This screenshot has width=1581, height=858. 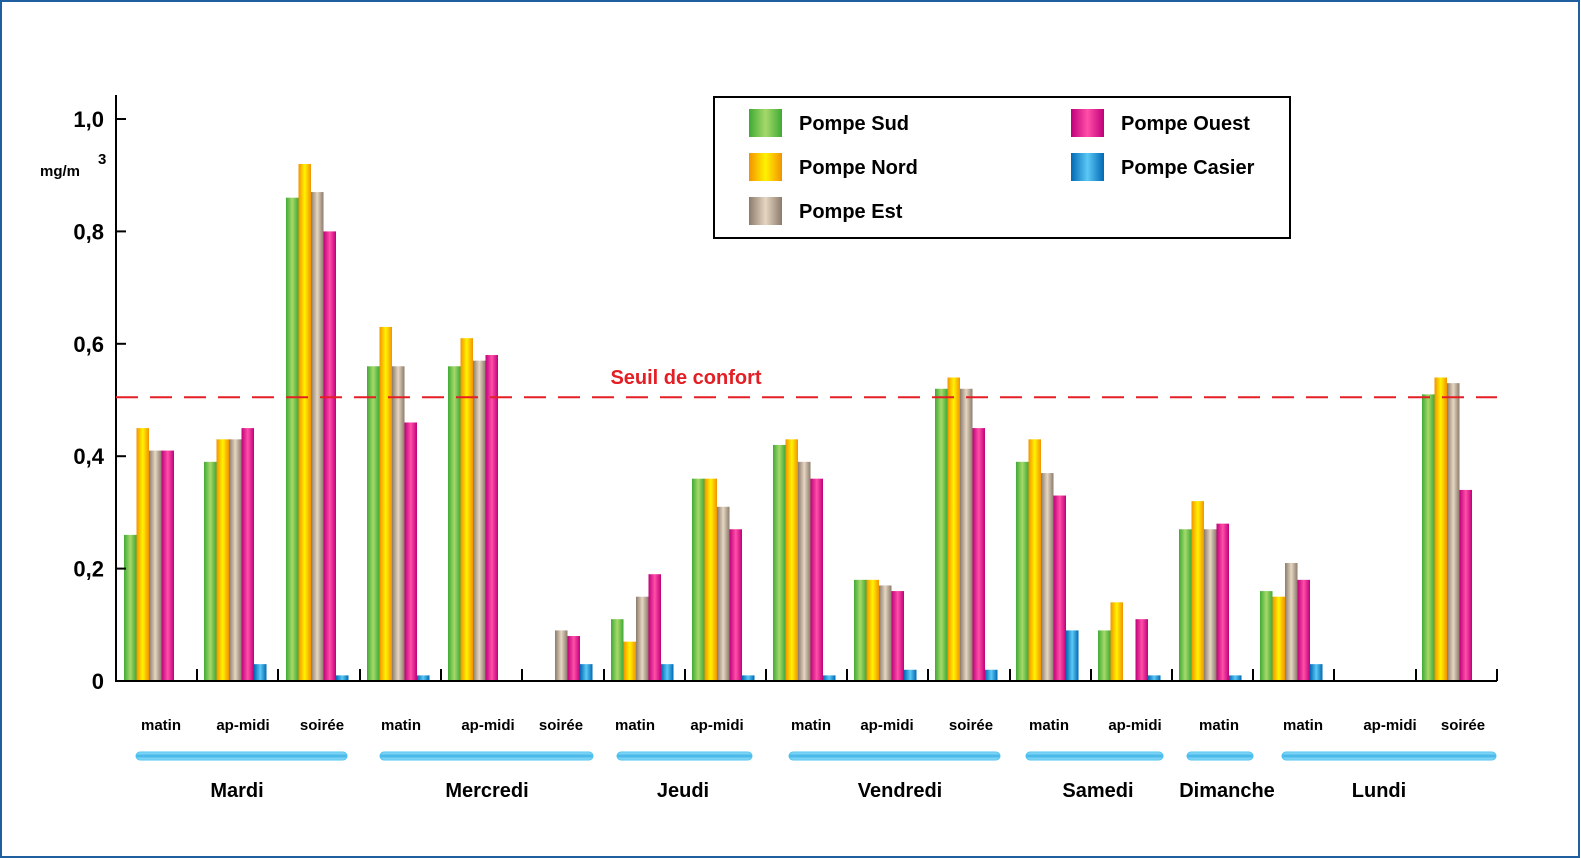 What do you see at coordinates (811, 725) in the screenshot?
I see `category-label-8: matin` at bounding box center [811, 725].